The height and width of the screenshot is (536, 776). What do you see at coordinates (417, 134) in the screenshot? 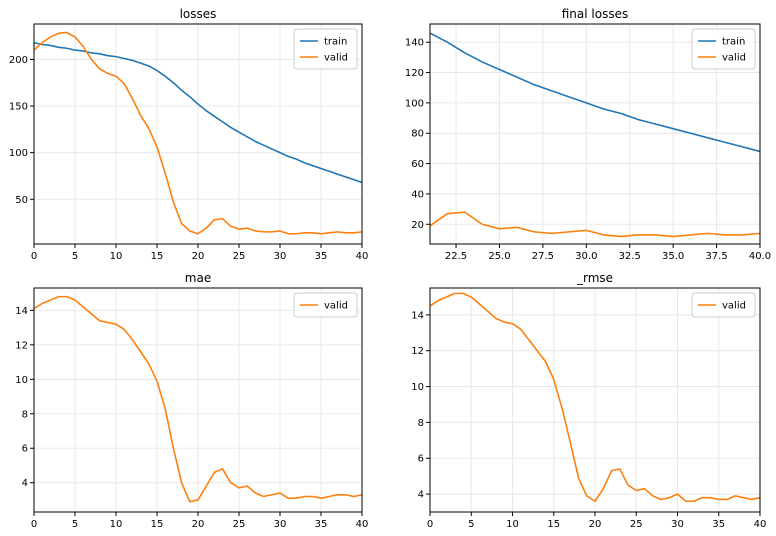
I see `y-tick-label: 80` at bounding box center [417, 134].